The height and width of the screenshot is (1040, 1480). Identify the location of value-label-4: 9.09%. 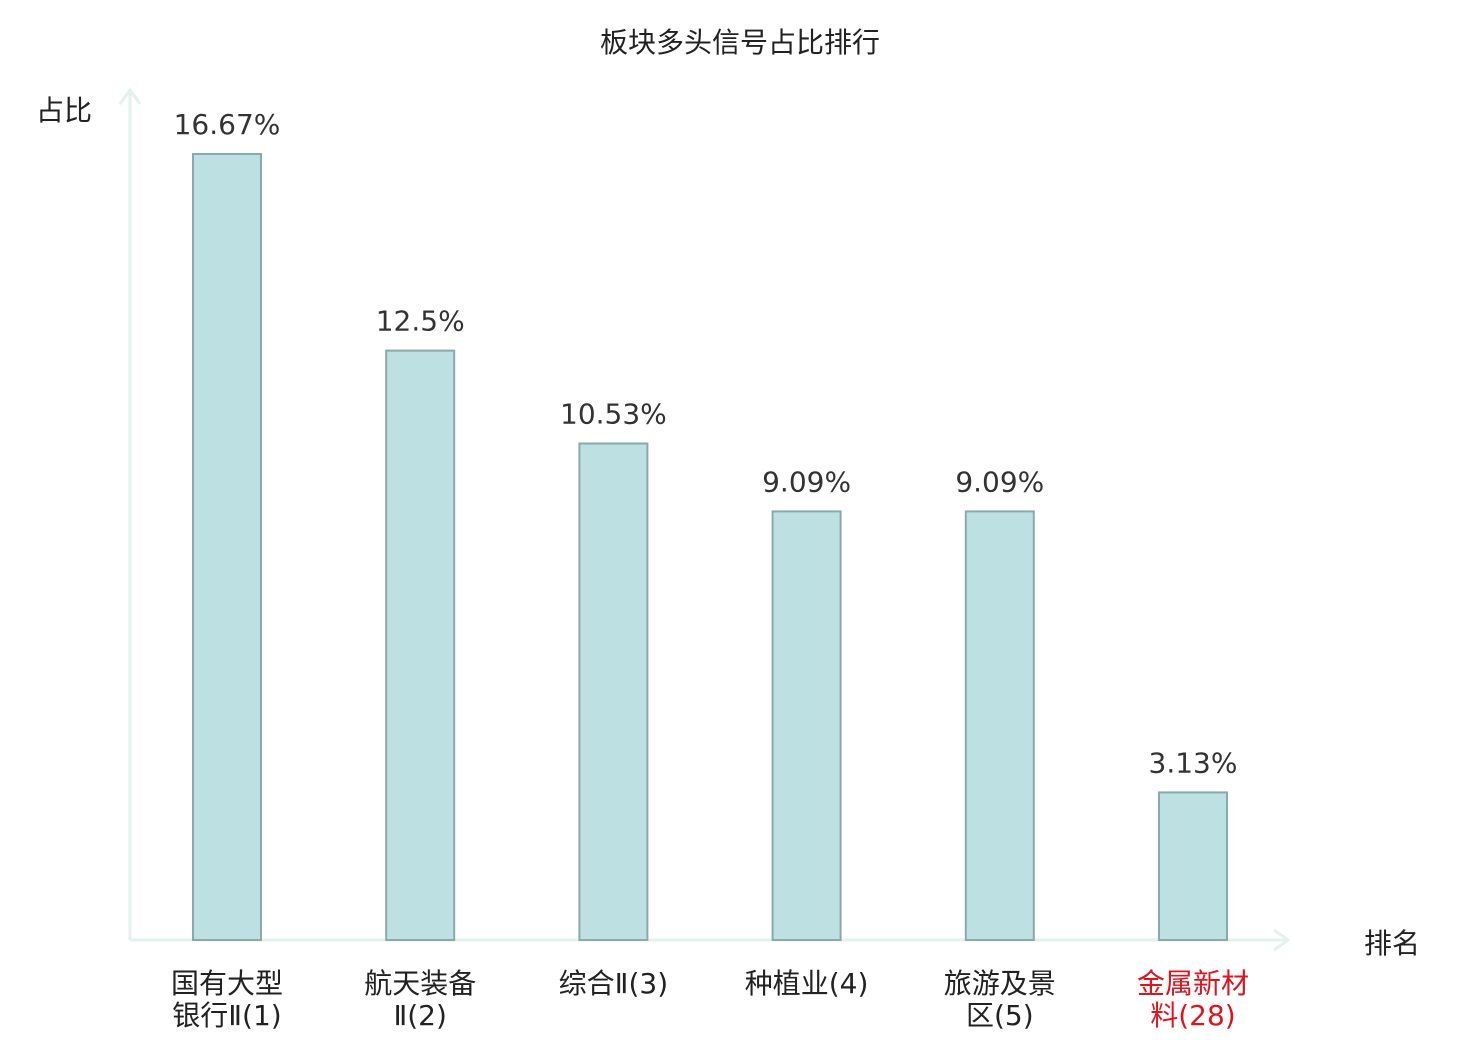
(806, 481).